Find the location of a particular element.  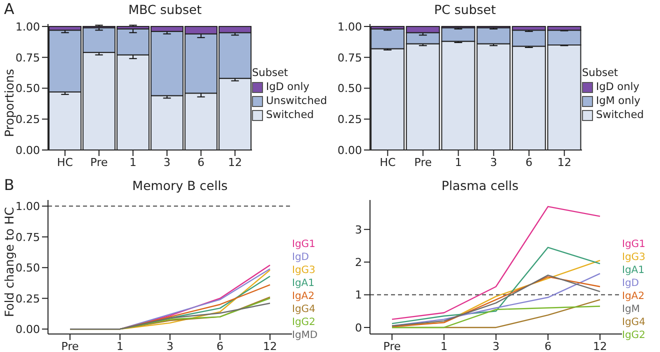

text: A is located at coordinates (9, 9).